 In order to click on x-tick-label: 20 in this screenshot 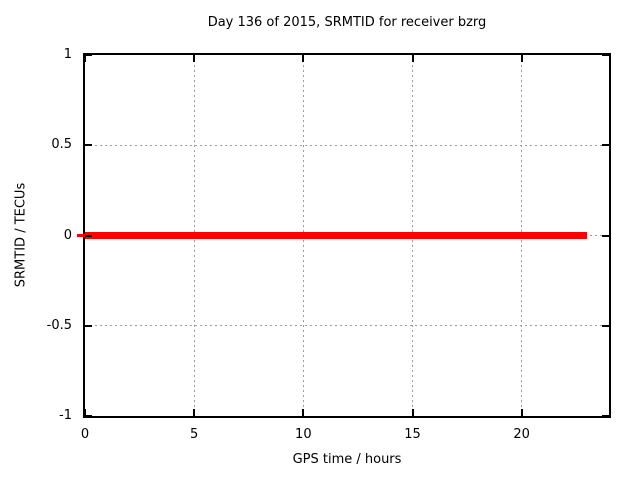, I will do `click(521, 434)`.